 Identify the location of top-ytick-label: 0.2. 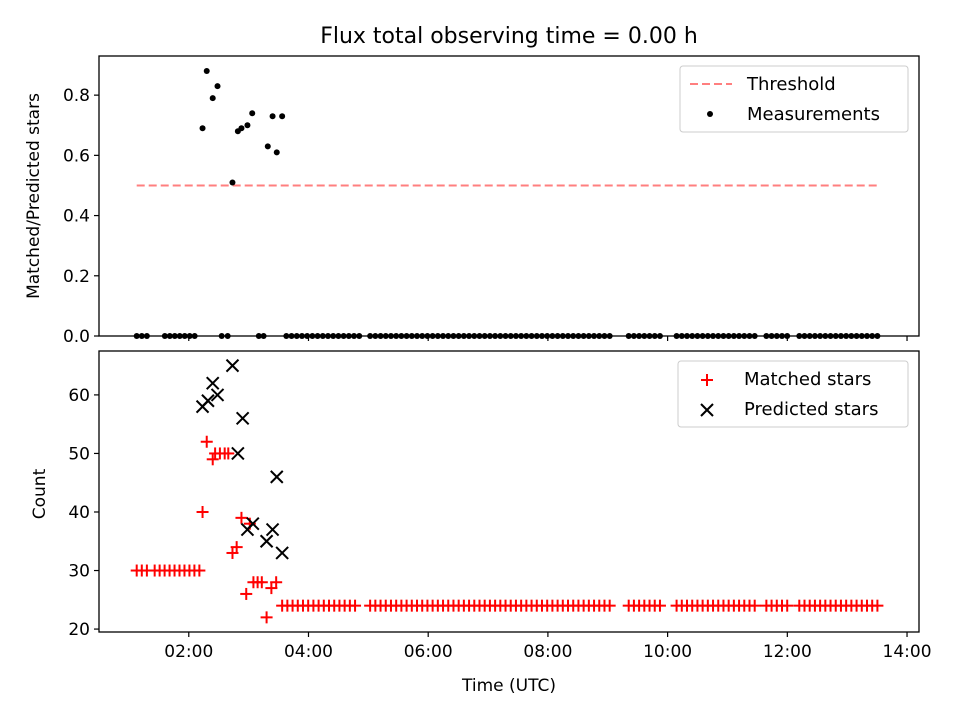
(76, 277).